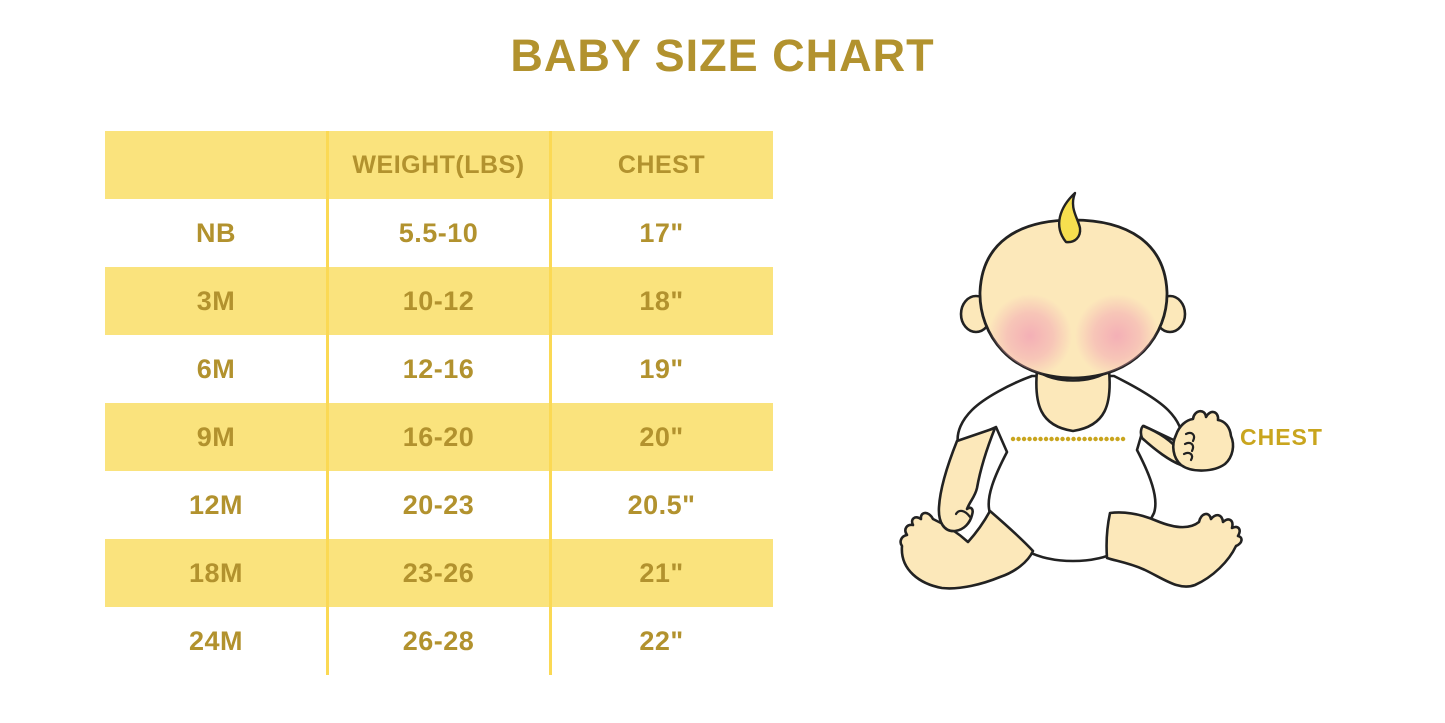  What do you see at coordinates (1189, 446) in the screenshot?
I see `baby-fist-knuckle-lines` at bounding box center [1189, 446].